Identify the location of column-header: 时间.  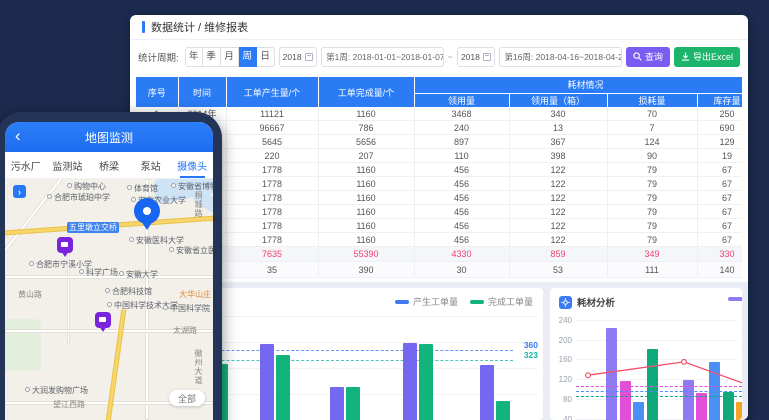
(202, 92).